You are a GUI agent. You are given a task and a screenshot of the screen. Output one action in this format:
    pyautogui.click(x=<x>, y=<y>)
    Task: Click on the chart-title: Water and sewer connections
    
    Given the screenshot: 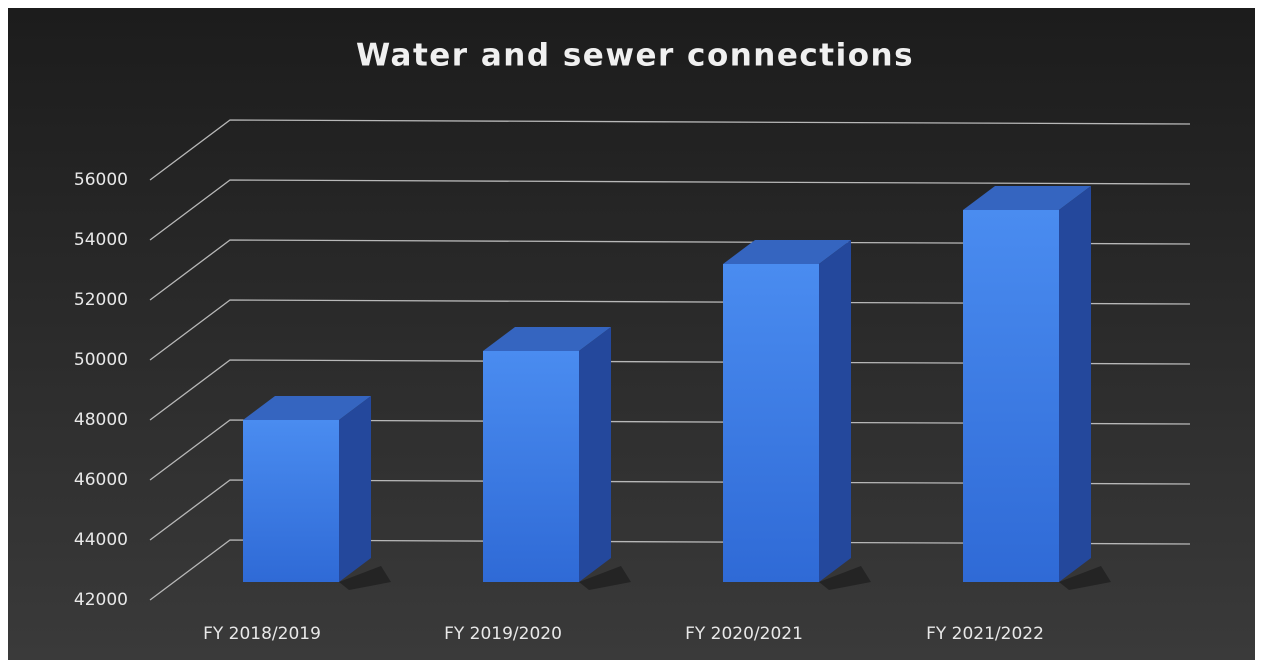 What is the action you would take?
    pyautogui.click(x=635, y=56)
    